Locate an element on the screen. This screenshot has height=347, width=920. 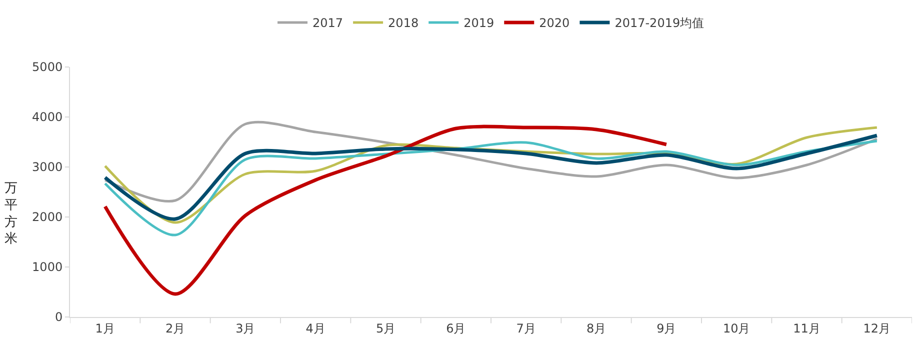
legend-label: 2018 is located at coordinates (403, 23).